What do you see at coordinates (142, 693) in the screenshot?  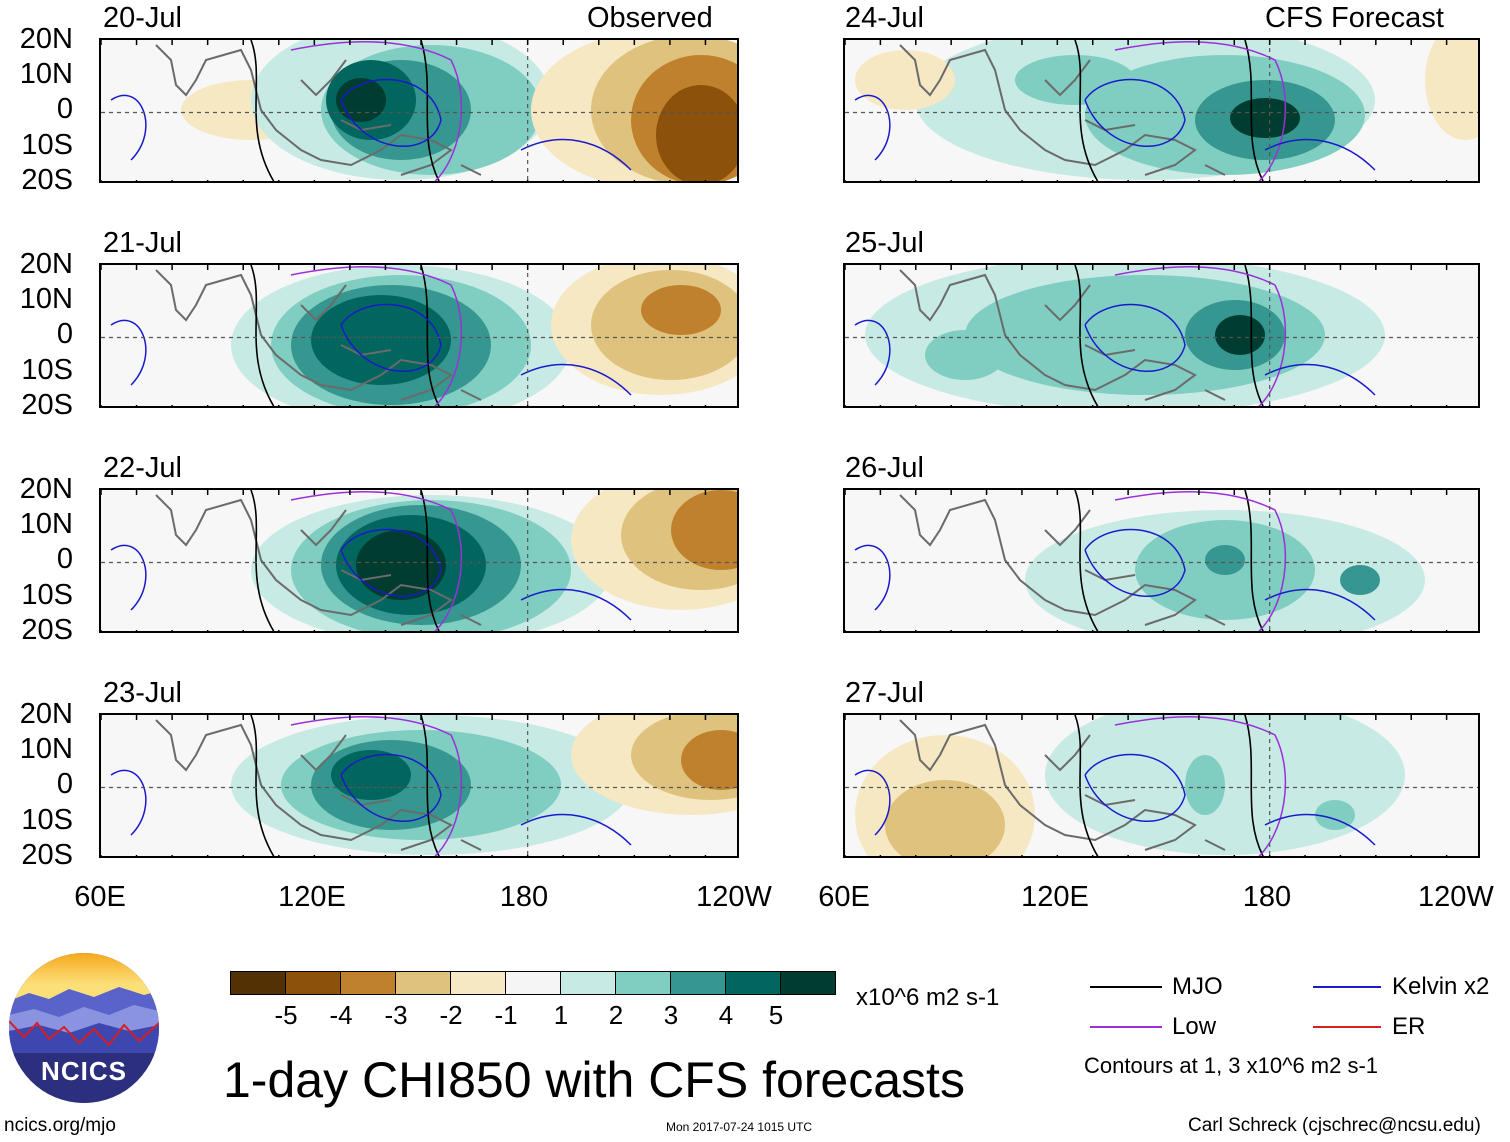 I see `panel-date-title: 23-Jul` at bounding box center [142, 693].